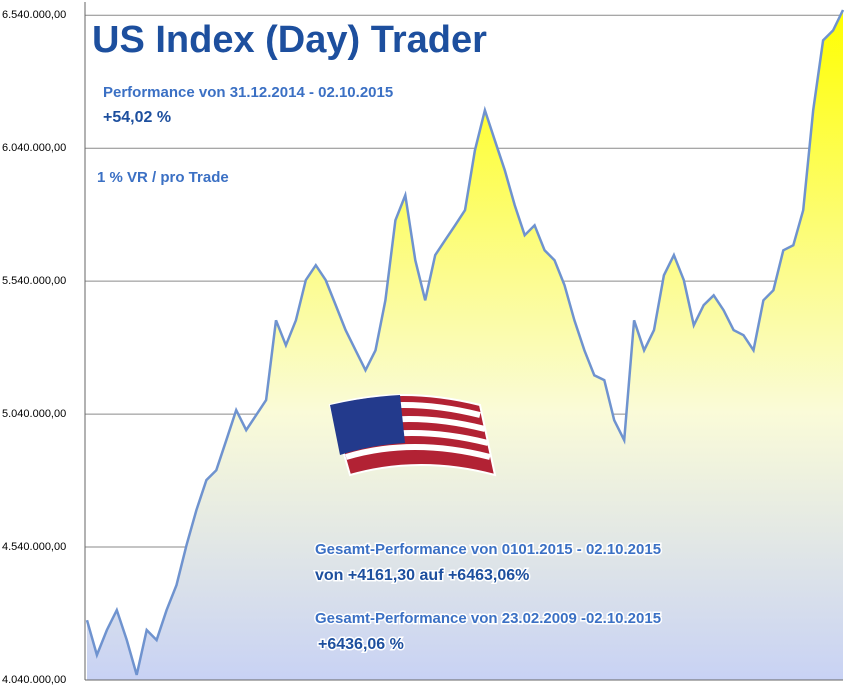  What do you see at coordinates (34, 15) in the screenshot?
I see `y-tick-label: 6.540.000,00` at bounding box center [34, 15].